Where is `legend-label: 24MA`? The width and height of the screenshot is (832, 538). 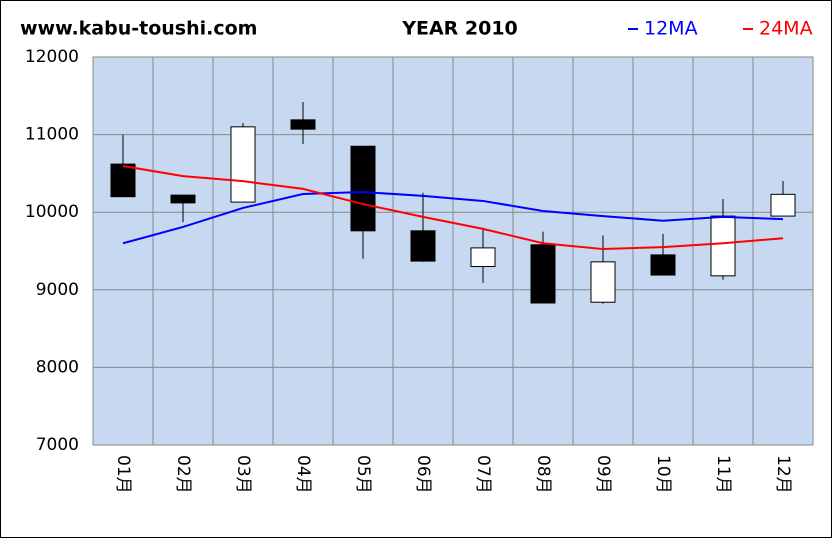 legend-label: 24MA is located at coordinates (786, 29).